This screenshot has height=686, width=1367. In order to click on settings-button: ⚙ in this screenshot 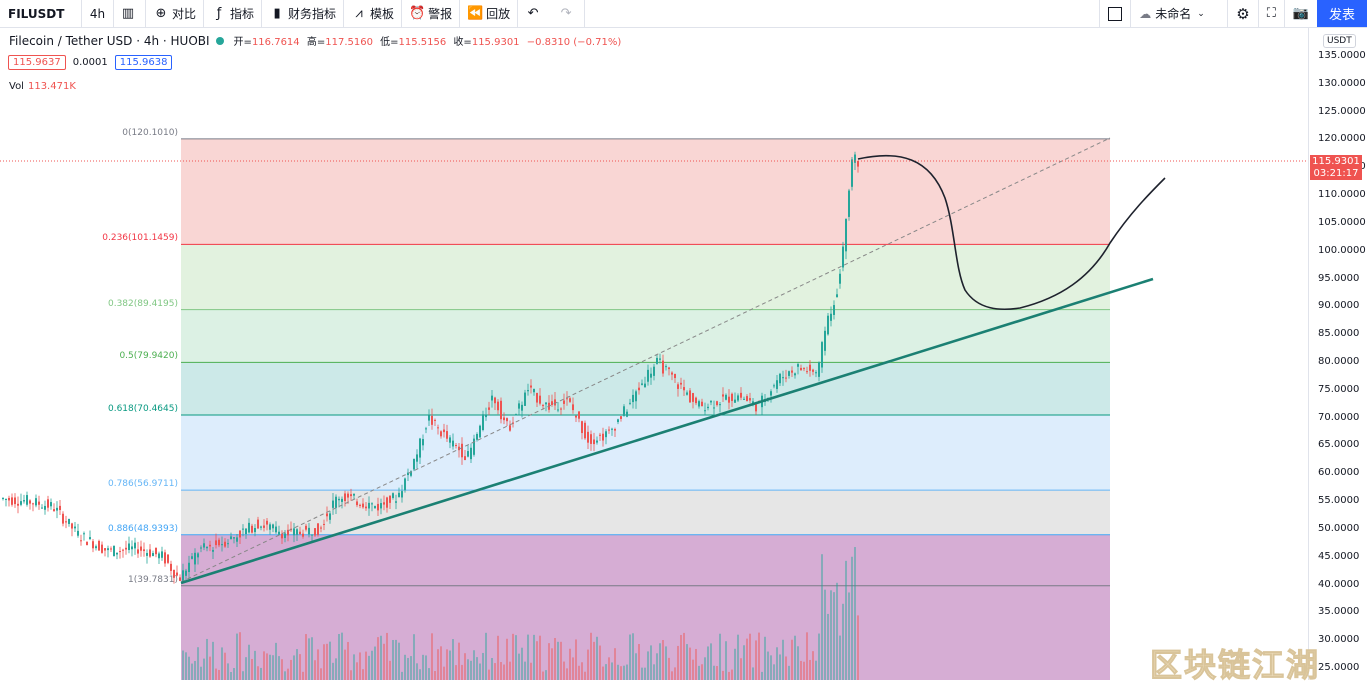, I will do `click(1242, 13)`.